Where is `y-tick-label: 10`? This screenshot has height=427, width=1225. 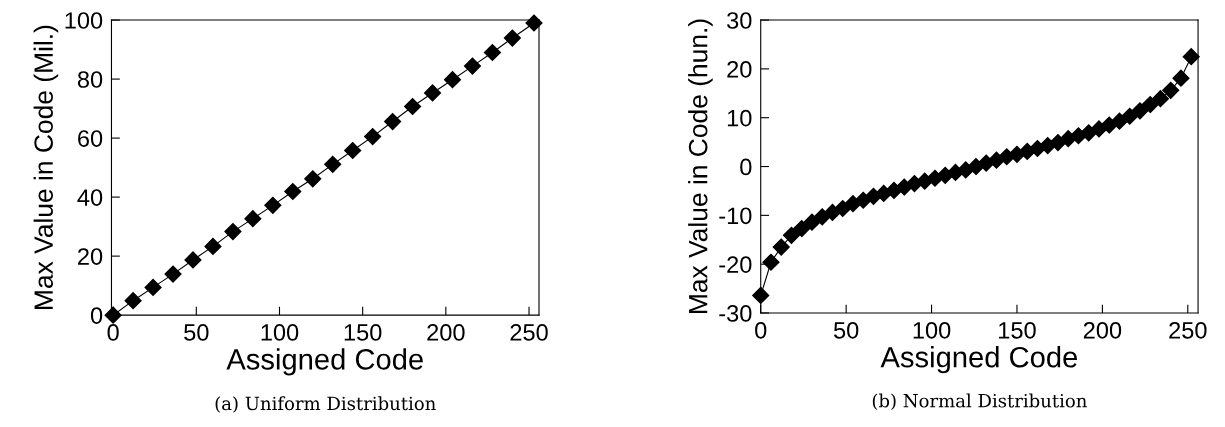
y-tick-label: 10 is located at coordinates (739, 118).